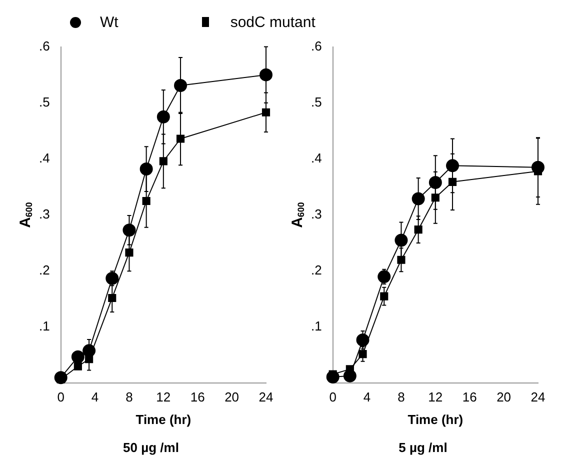 Image resolution: width=567 pixels, height=471 pixels. What do you see at coordinates (423, 447) in the screenshot?
I see `text: 5 µg /ml` at bounding box center [423, 447].